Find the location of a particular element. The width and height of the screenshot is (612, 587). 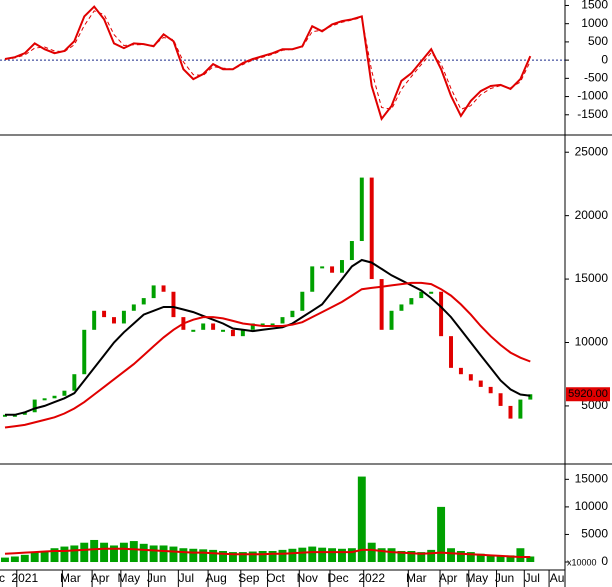

series-line is located at coordinates (267, 60).